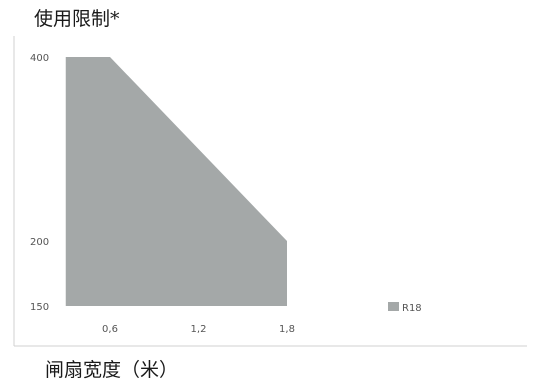 This screenshot has height=385, width=535. What do you see at coordinates (39, 242) in the screenshot?
I see `y-tick-label: 200` at bounding box center [39, 242].